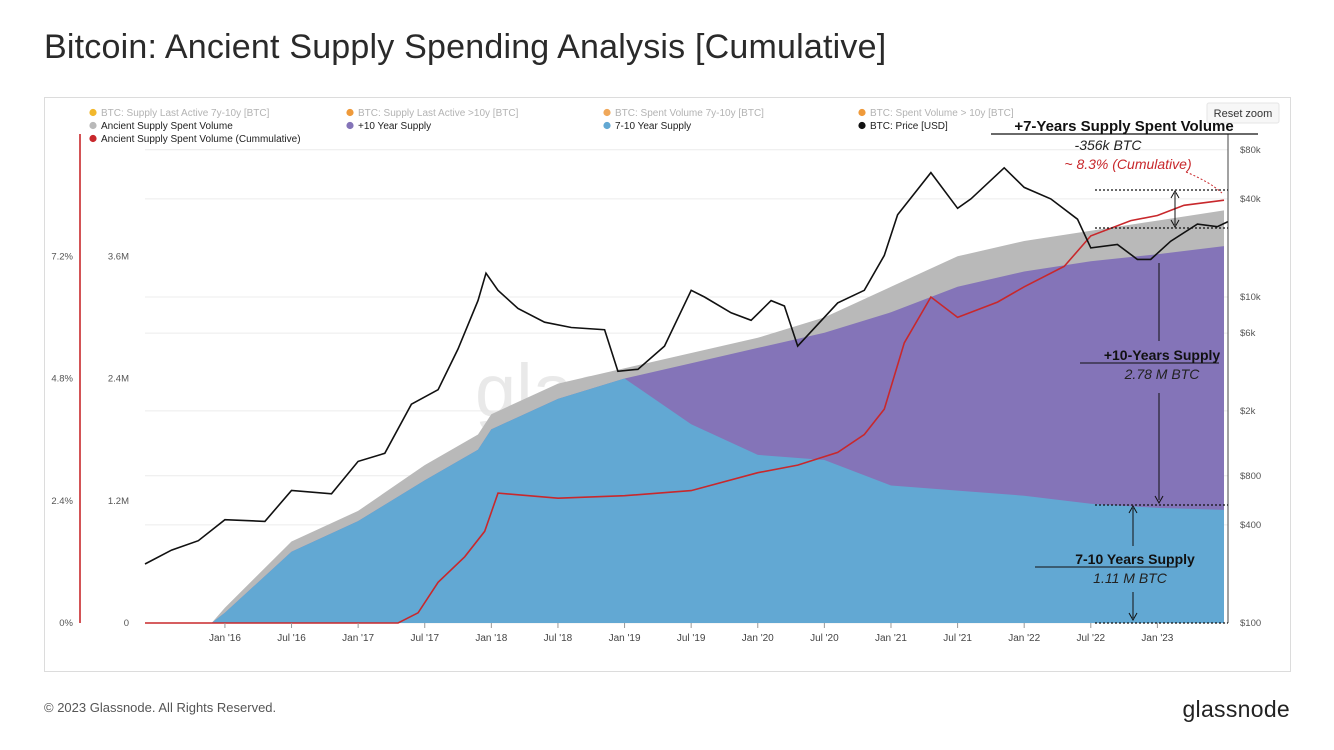  I want to click on price-tick-label: $6k, so click(1248, 333).